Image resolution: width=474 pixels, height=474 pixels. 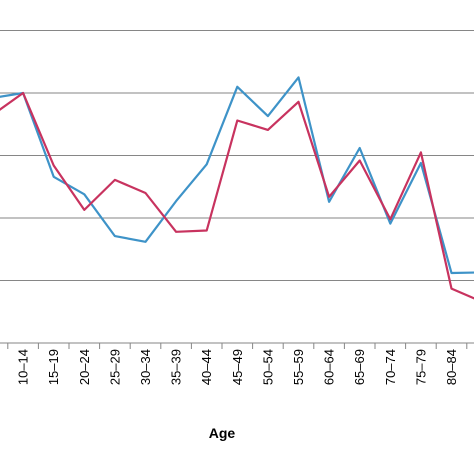 What do you see at coordinates (267, 367) in the screenshot?
I see `x-tick-label: 50–54` at bounding box center [267, 367].